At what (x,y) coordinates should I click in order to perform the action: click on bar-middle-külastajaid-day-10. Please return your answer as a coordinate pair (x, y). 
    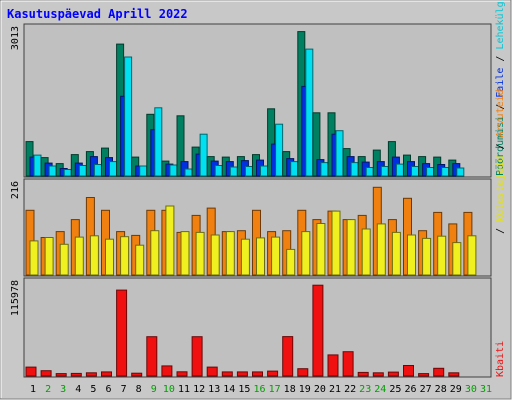
    Looking at the image, I should click on (170, 240).